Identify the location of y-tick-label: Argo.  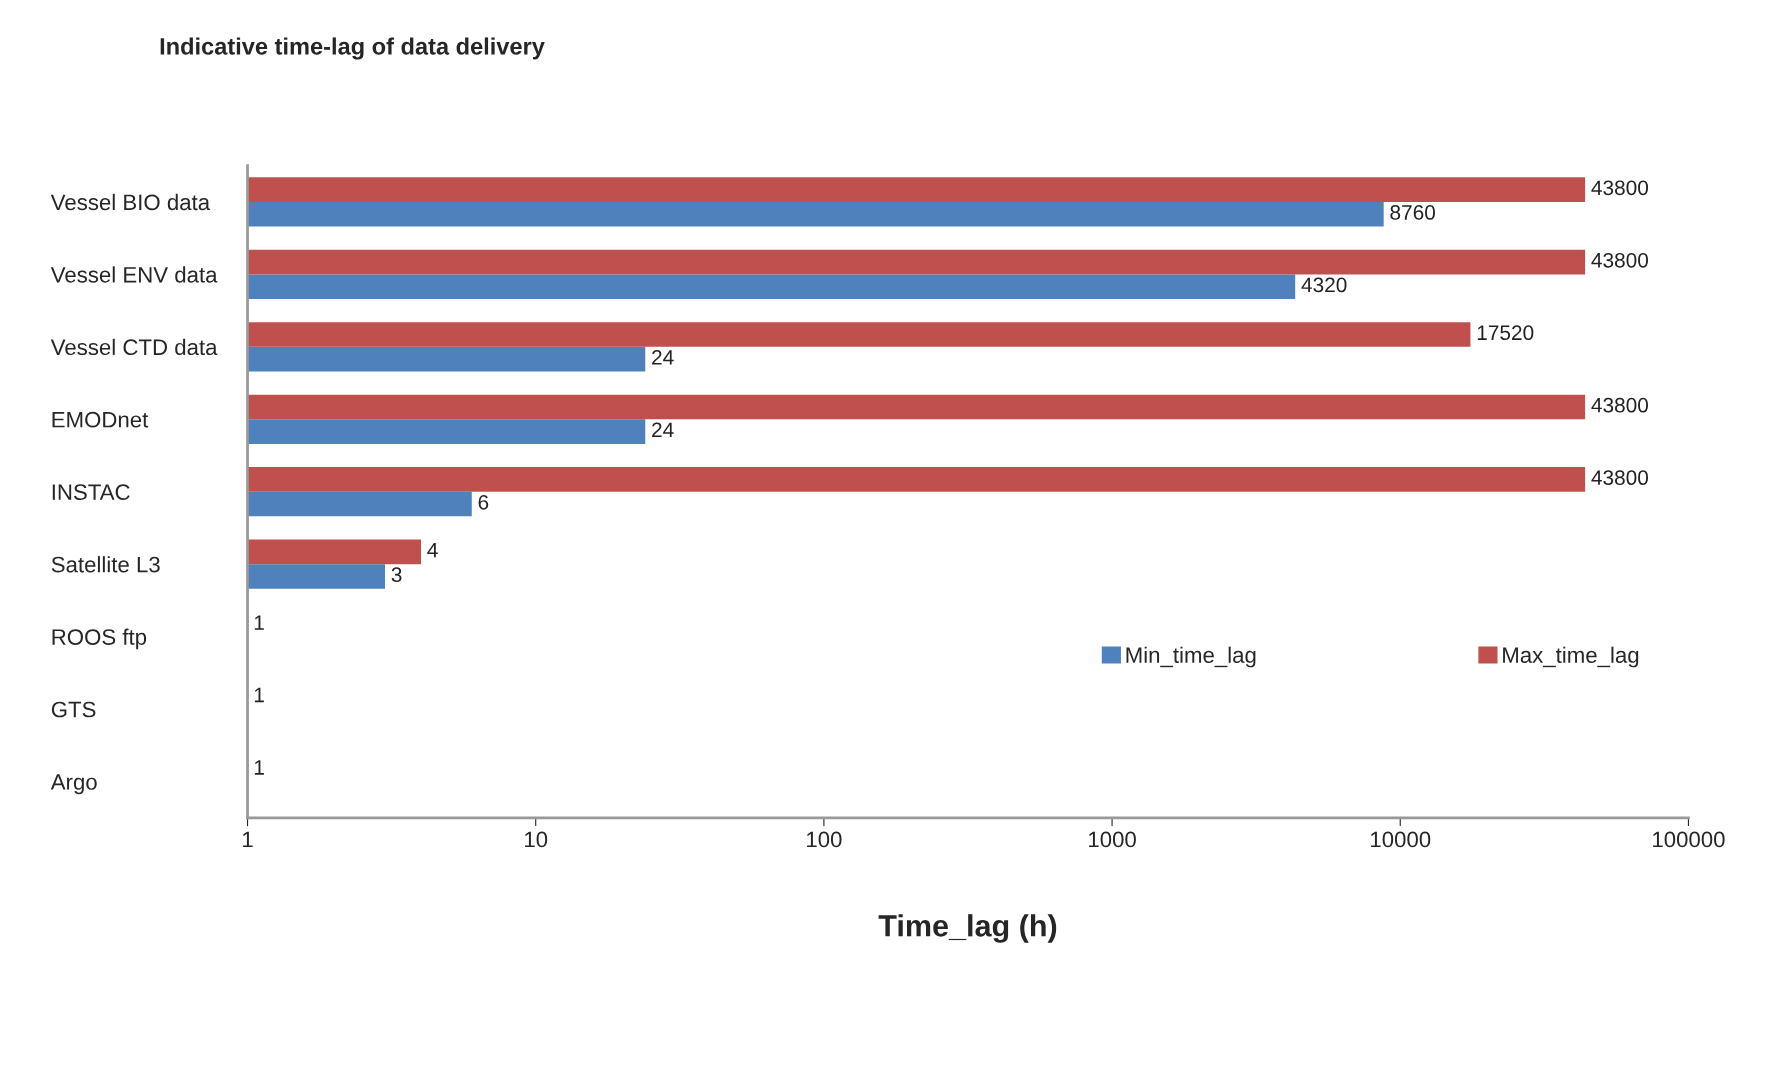
(73, 784).